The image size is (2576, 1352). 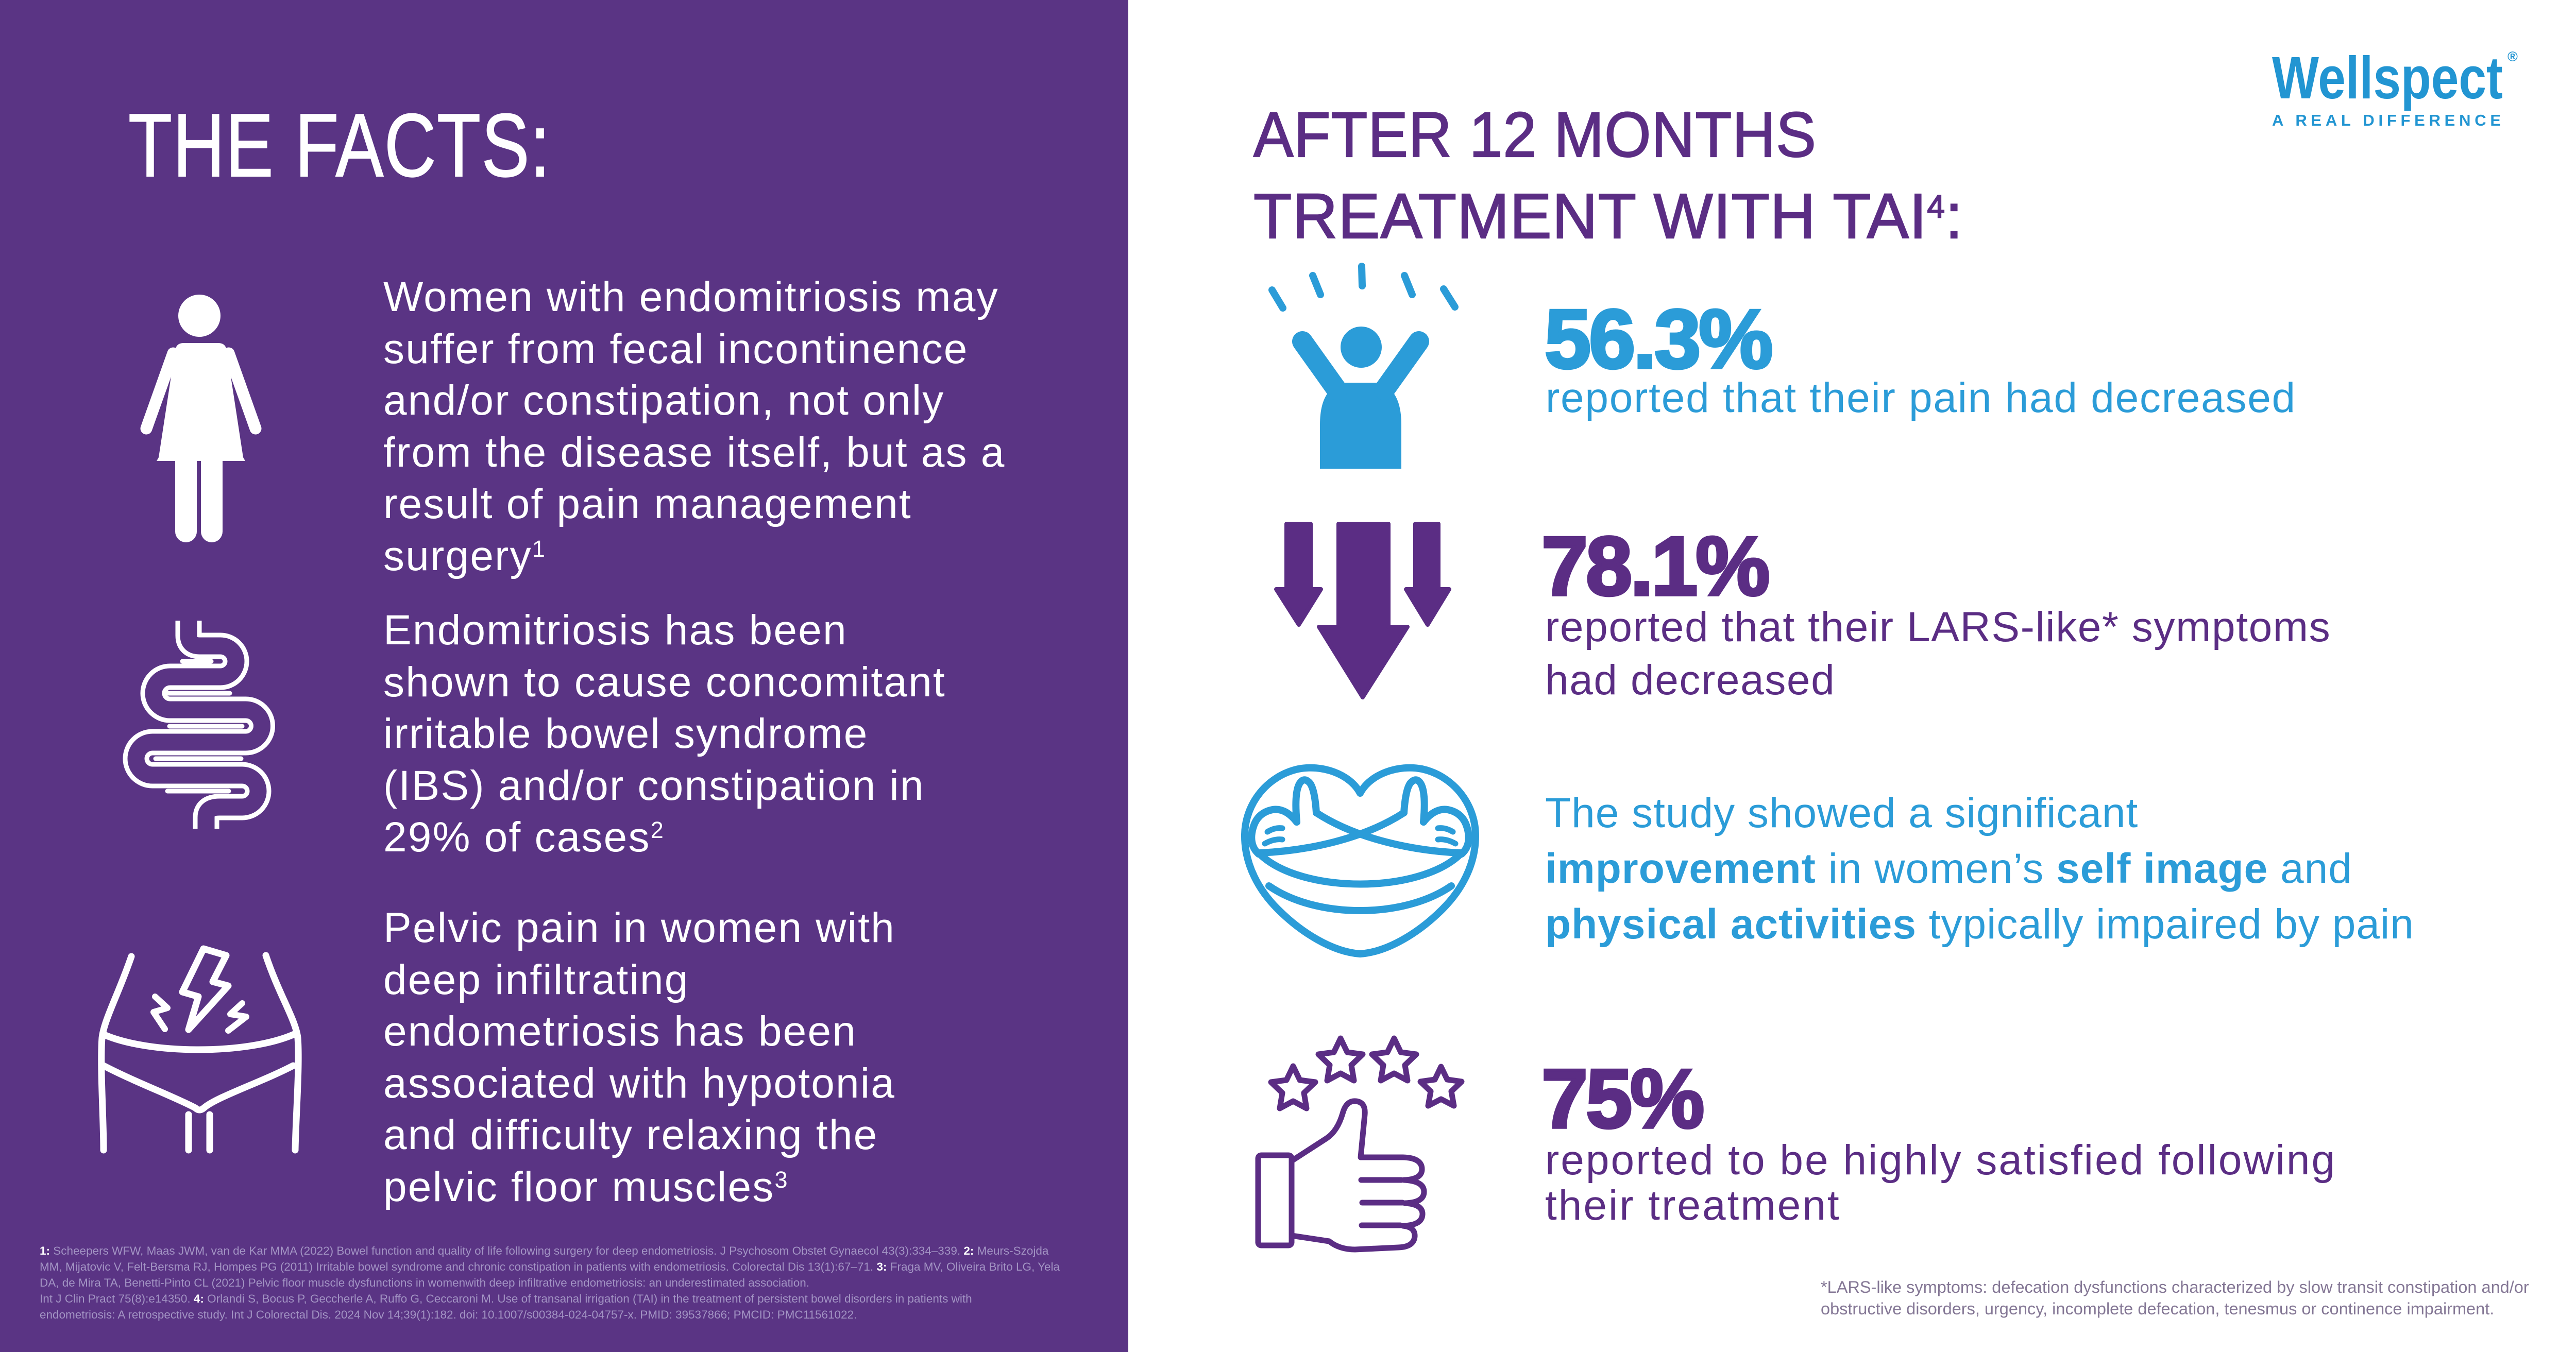 What do you see at coordinates (2387, 78) in the screenshot?
I see `svg-text: Wellspect` at bounding box center [2387, 78].